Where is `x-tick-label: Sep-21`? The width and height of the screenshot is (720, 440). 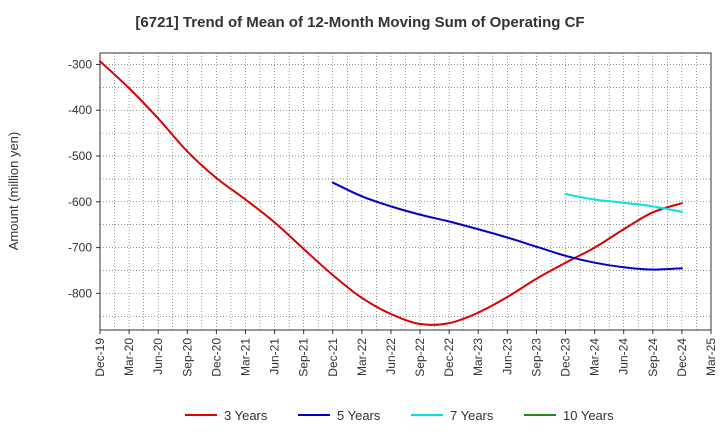
x-tick-label: Sep-21 is located at coordinates (304, 357).